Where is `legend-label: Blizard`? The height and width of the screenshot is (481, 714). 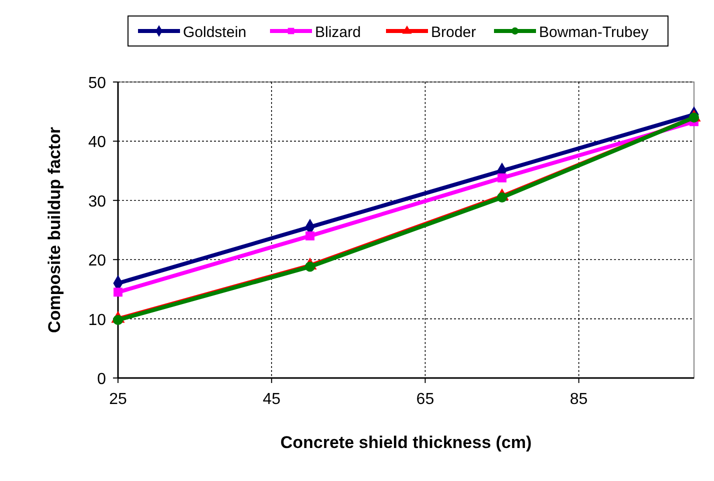
legend-label: Blizard is located at coordinates (338, 32).